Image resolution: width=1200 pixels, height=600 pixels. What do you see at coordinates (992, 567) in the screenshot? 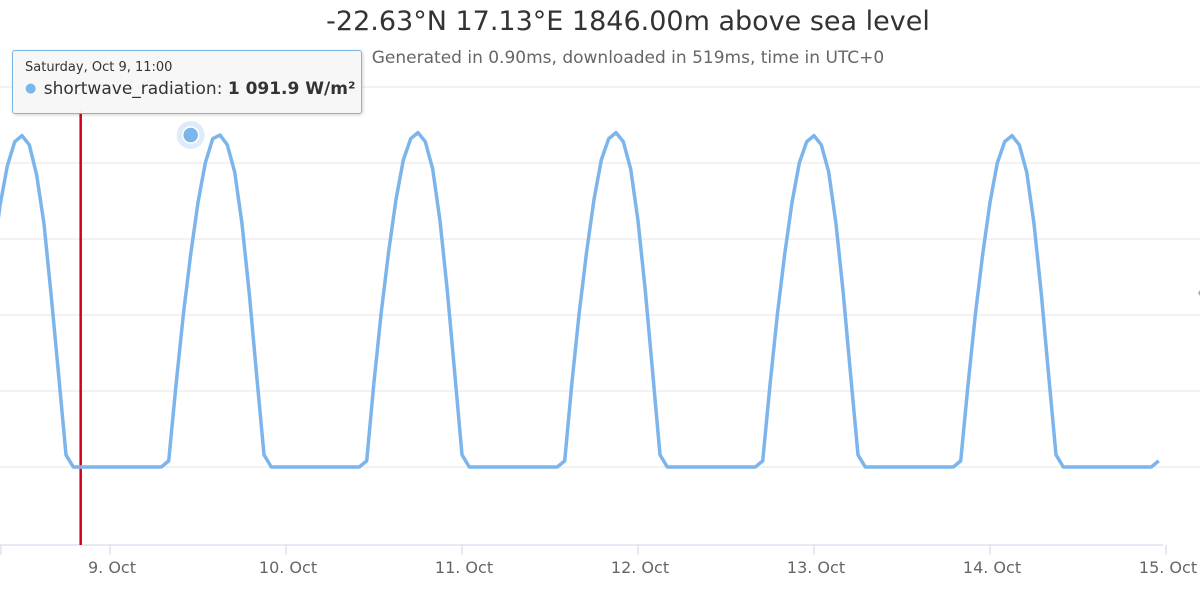
I see `x-tick-label: 14. Oct` at bounding box center [992, 567].